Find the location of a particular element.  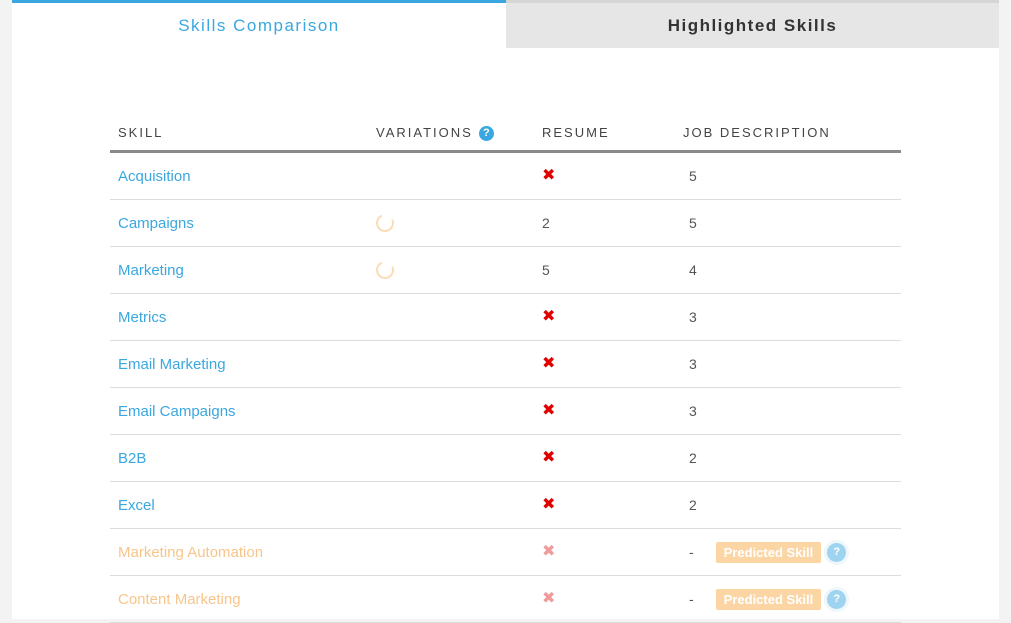

skill-cell: Email Campaigns is located at coordinates (177, 411).